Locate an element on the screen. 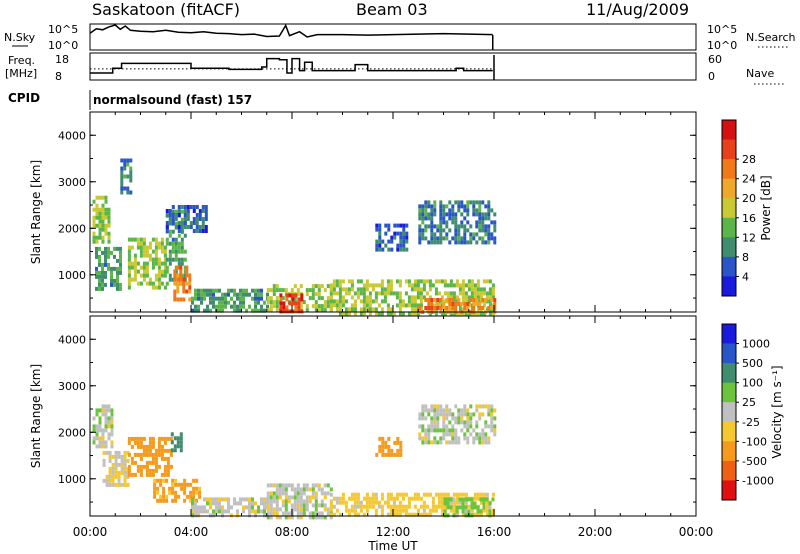  colorbar-tick-label: 12 is located at coordinates (749, 237).